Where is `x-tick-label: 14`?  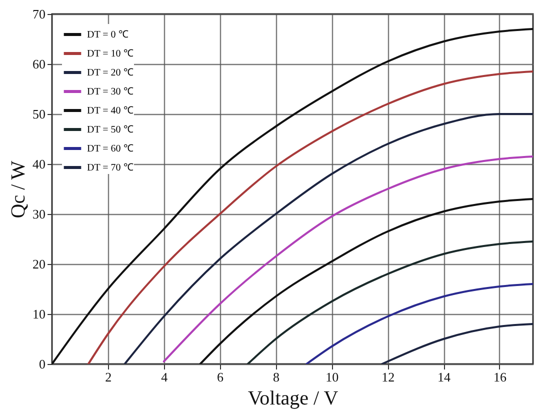
x-tick-label: 14 is located at coordinates (445, 377).